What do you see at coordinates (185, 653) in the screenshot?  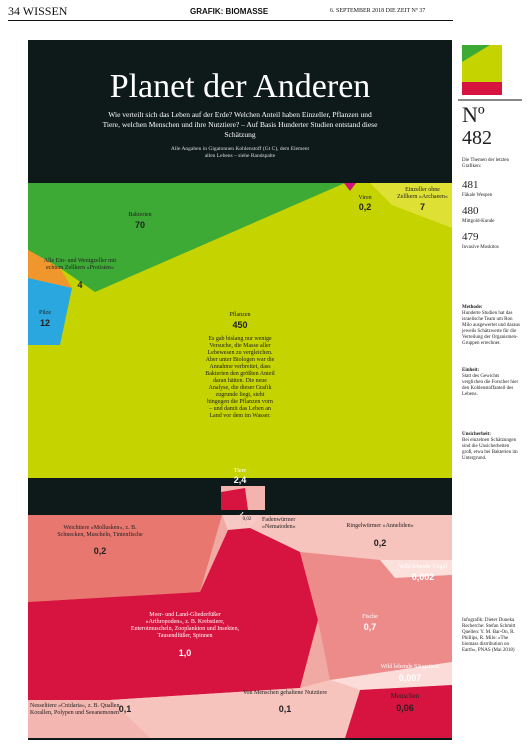 I see `value: 1,0` at bounding box center [185, 653].